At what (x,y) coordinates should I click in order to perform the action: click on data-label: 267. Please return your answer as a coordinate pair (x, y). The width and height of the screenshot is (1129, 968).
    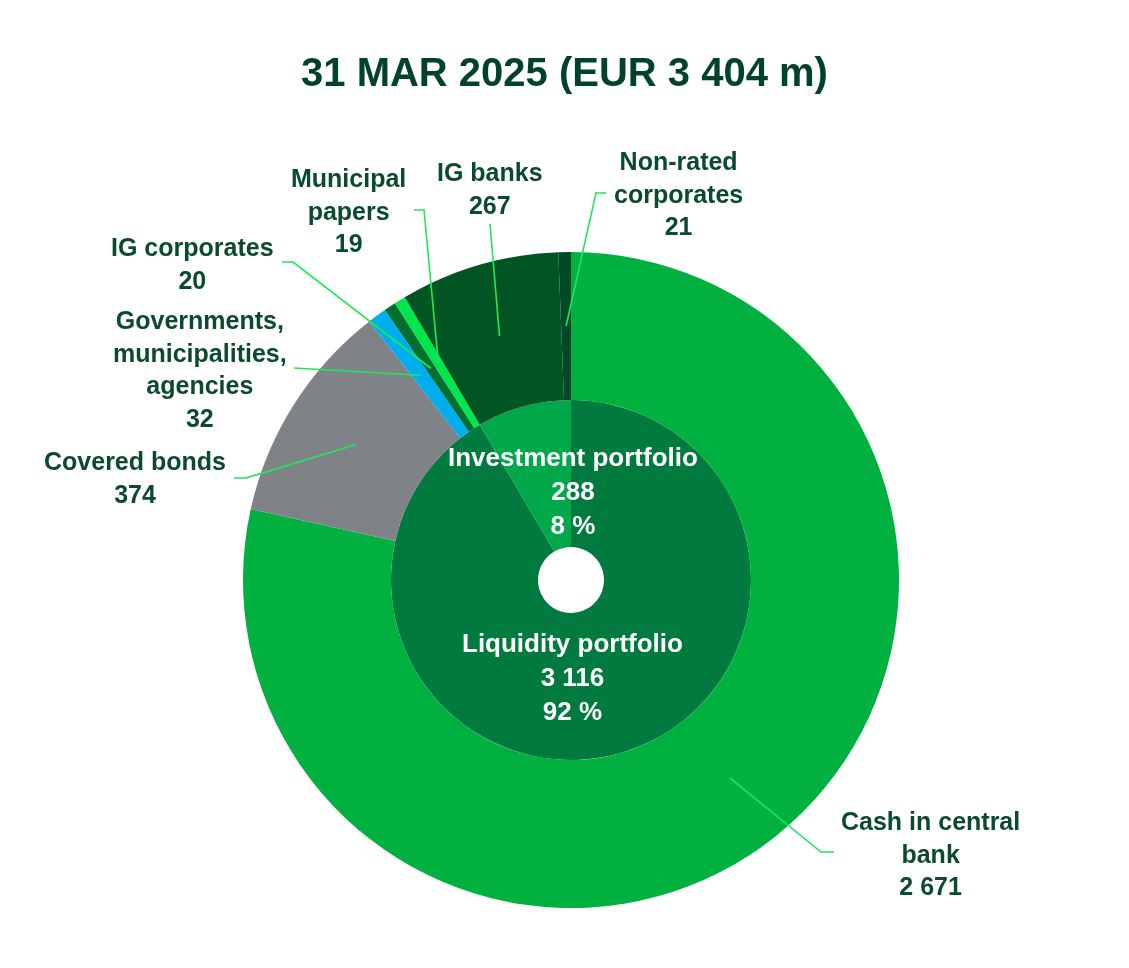
    Looking at the image, I should click on (489, 204).